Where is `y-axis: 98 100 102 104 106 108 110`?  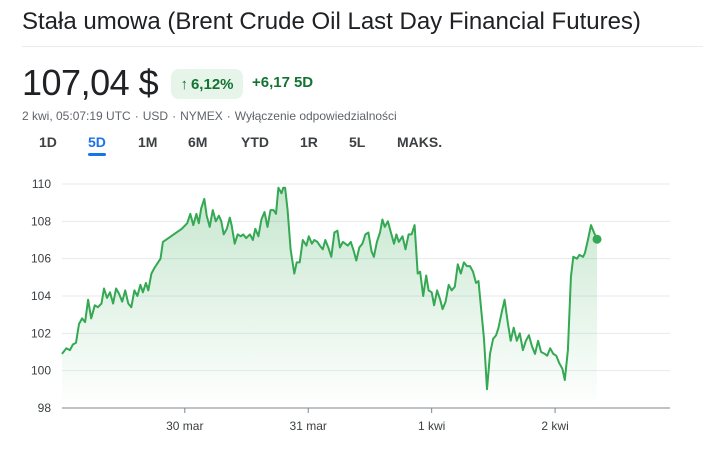 y-axis: 98 100 102 104 106 108 110 is located at coordinates (41, 296).